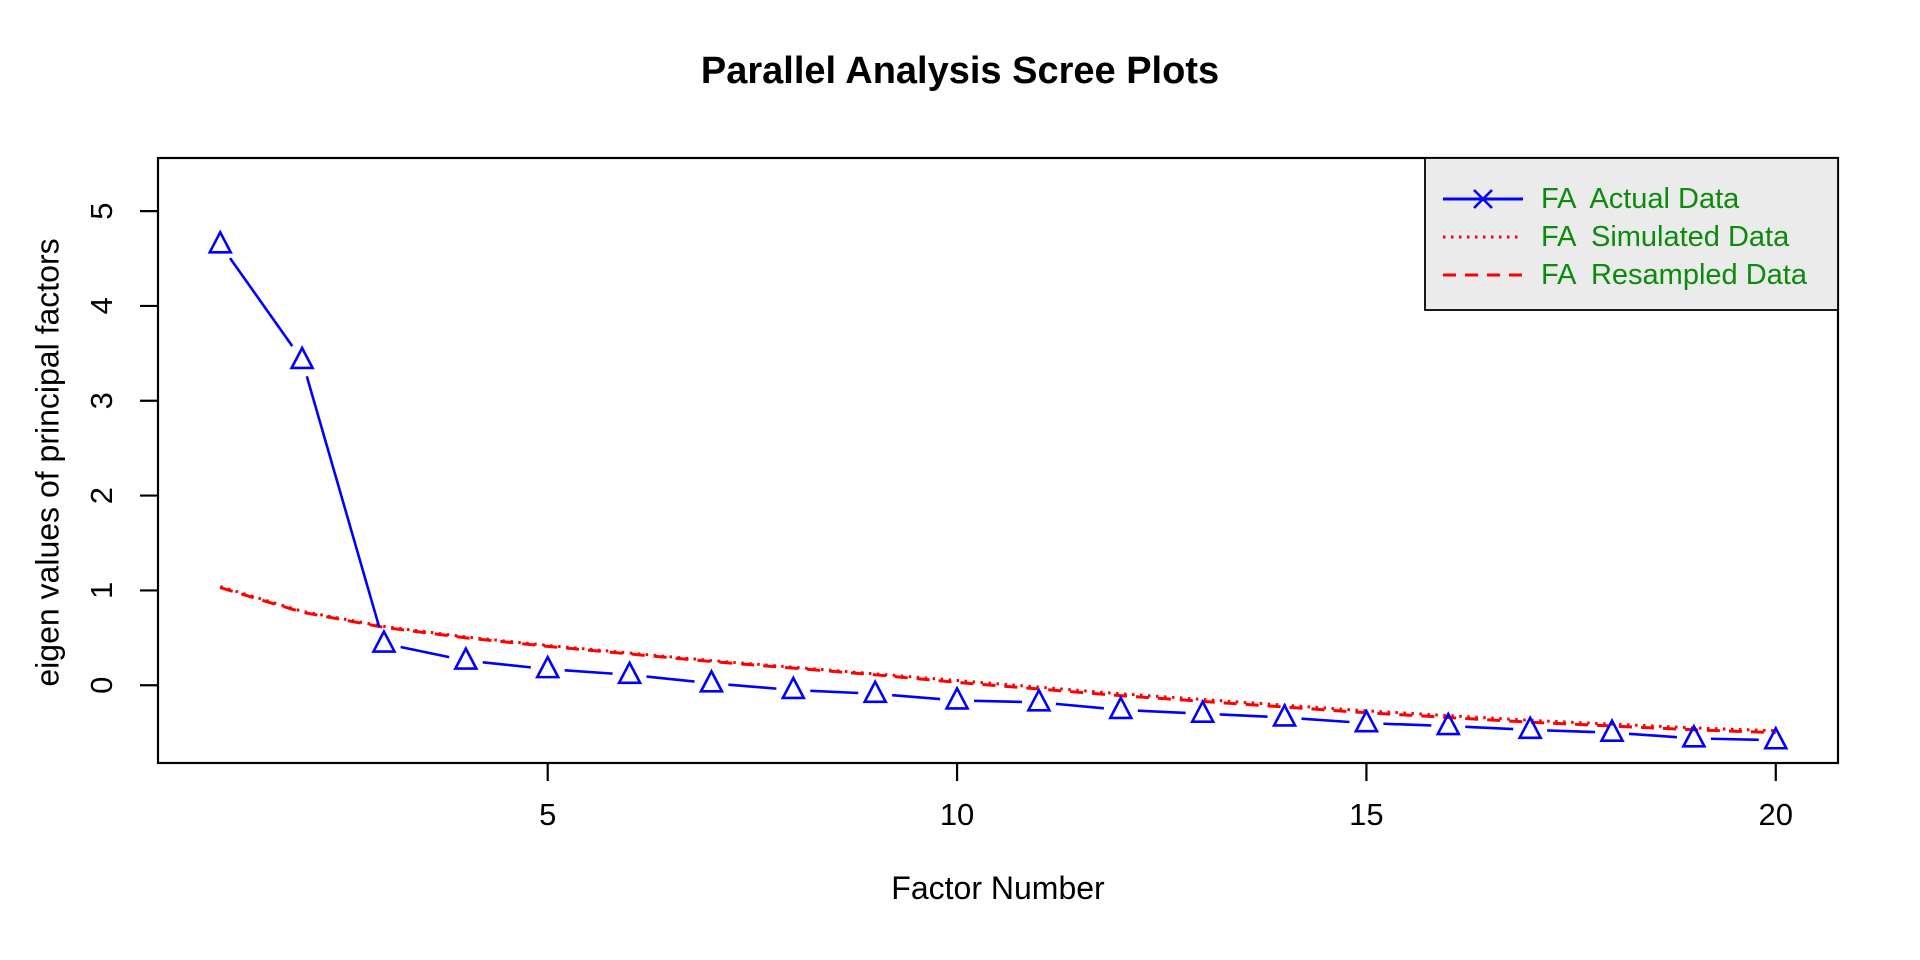 This screenshot has height=960, width=1920. Describe the element at coordinates (1674, 275) in the screenshot. I see `legend-label-fa-resampled: FA Resampled Data` at that location.